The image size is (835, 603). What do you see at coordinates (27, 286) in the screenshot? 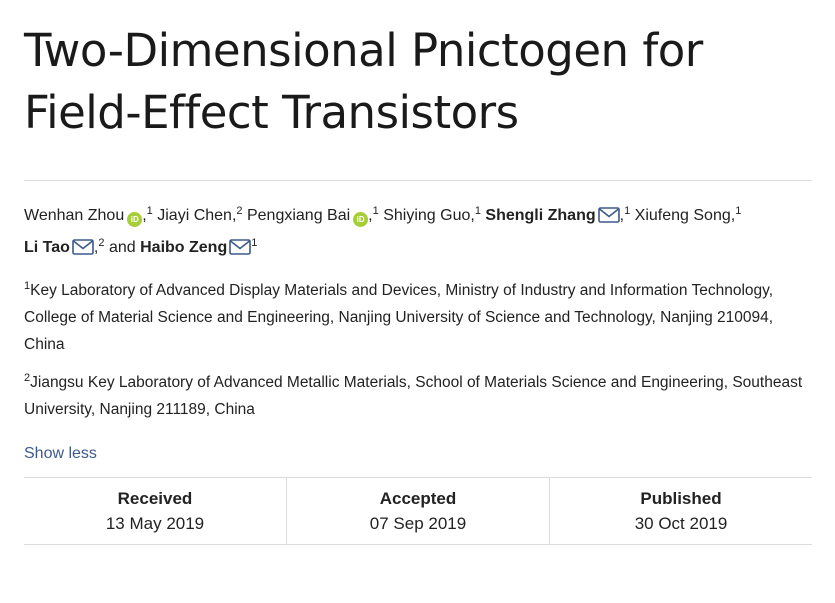
I see `affiliation-number: 1` at bounding box center [27, 286].